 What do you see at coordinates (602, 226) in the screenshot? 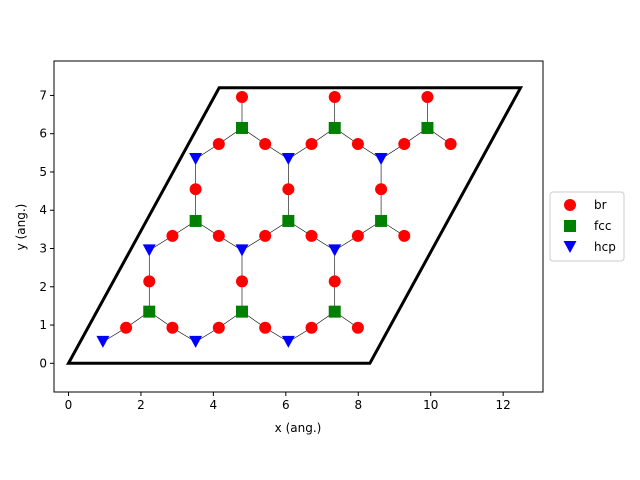
I see `legend-label-fcc: fcc` at bounding box center [602, 226].